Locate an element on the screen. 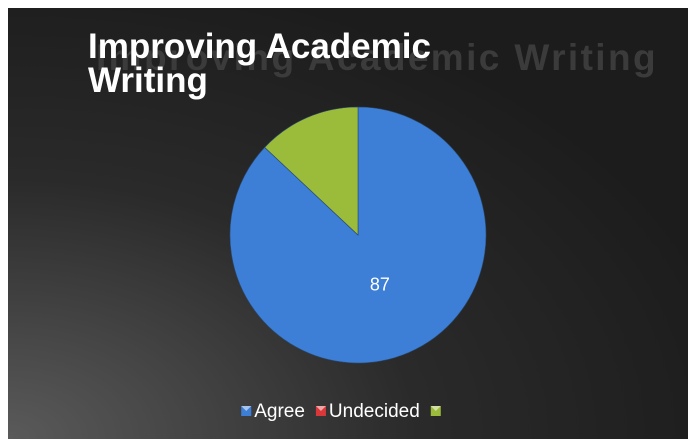 This screenshot has height=446, width=693. title-box: Improving Academic Writing is located at coordinates (259, 65).